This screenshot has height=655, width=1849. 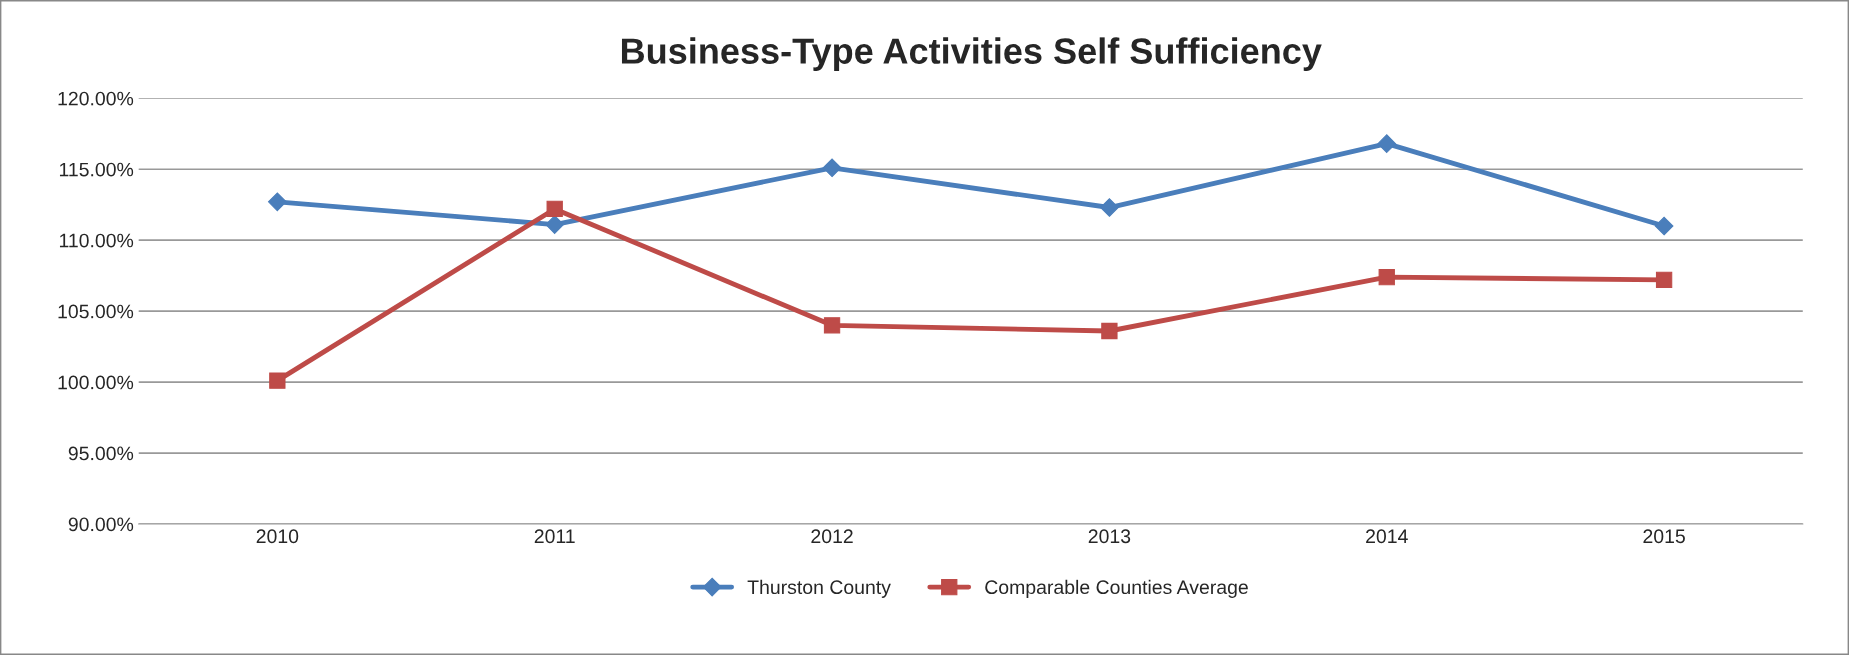 I want to click on y-tick-label: 105.00%, so click(x=96, y=311).